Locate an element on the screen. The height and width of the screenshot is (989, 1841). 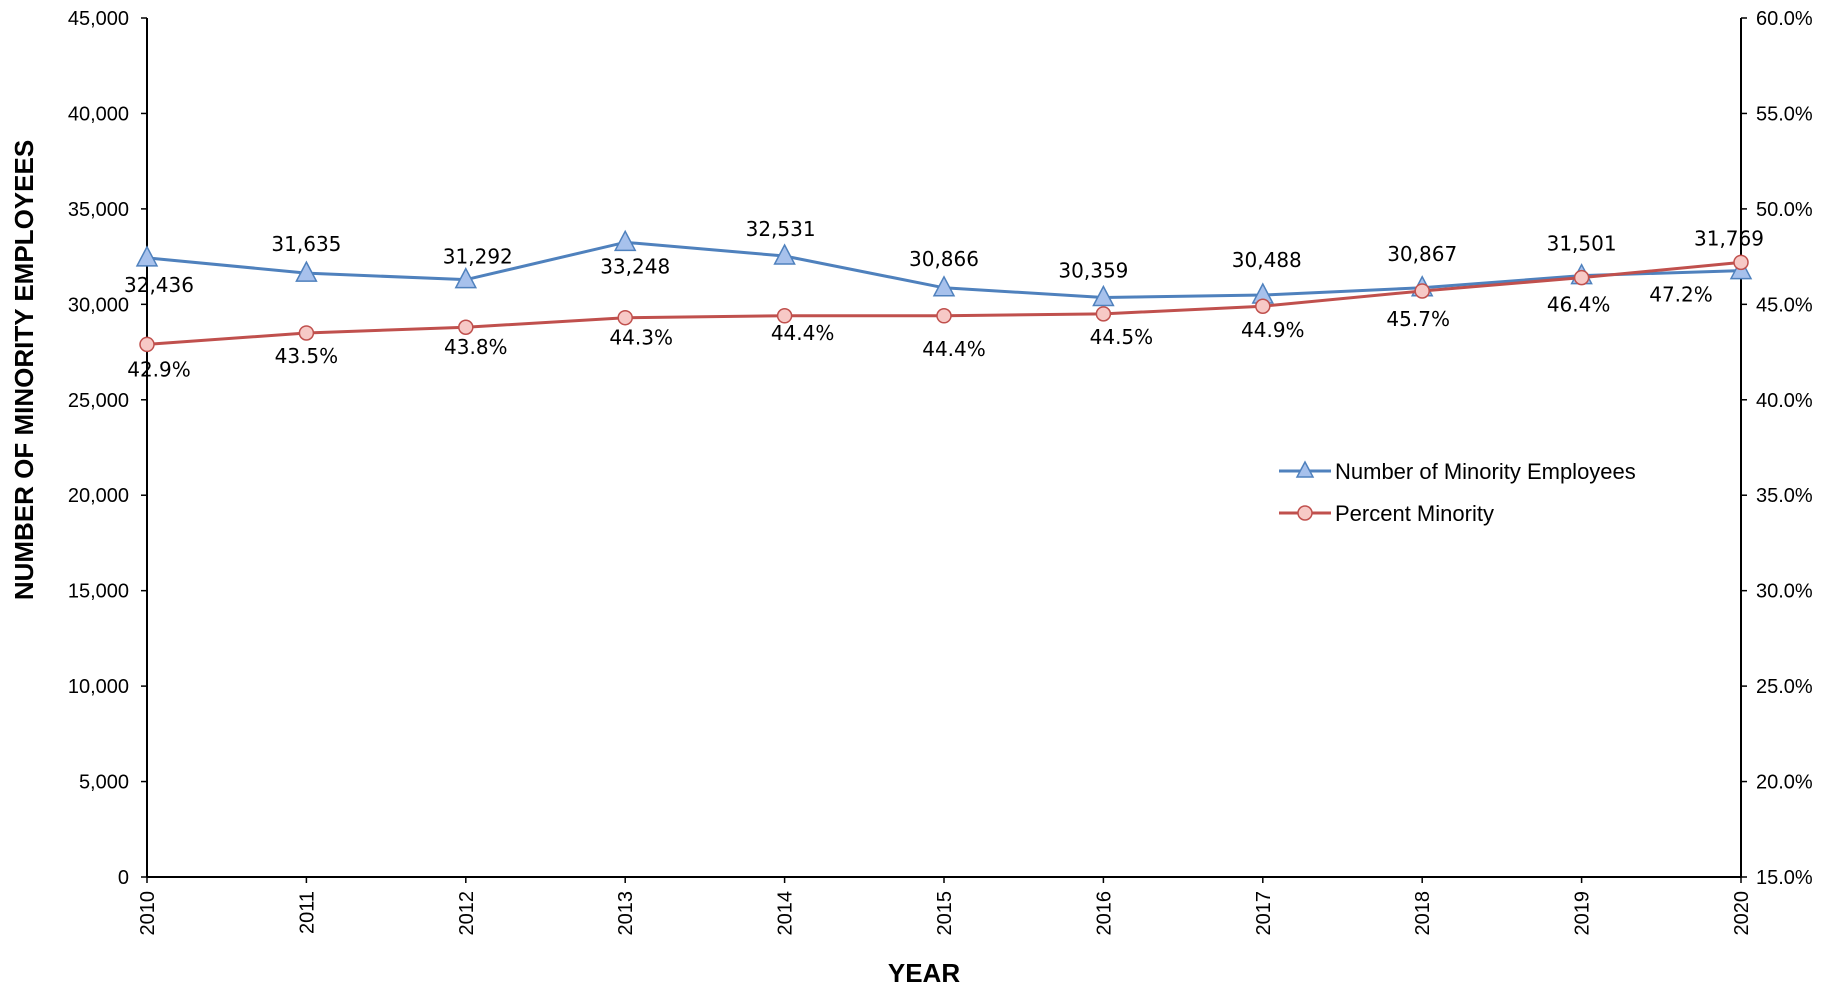
x-tick-label: 2019 is located at coordinates (1583, 913).